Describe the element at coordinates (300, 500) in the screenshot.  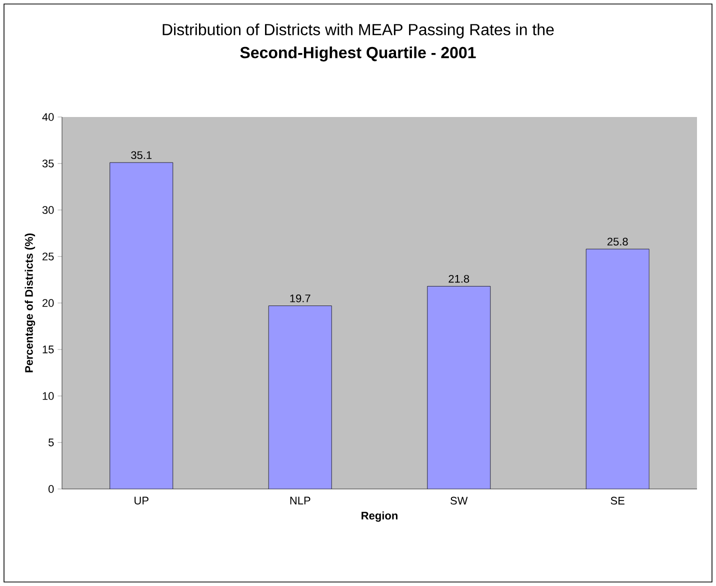
I see `x-tick-label: NLP` at that location.